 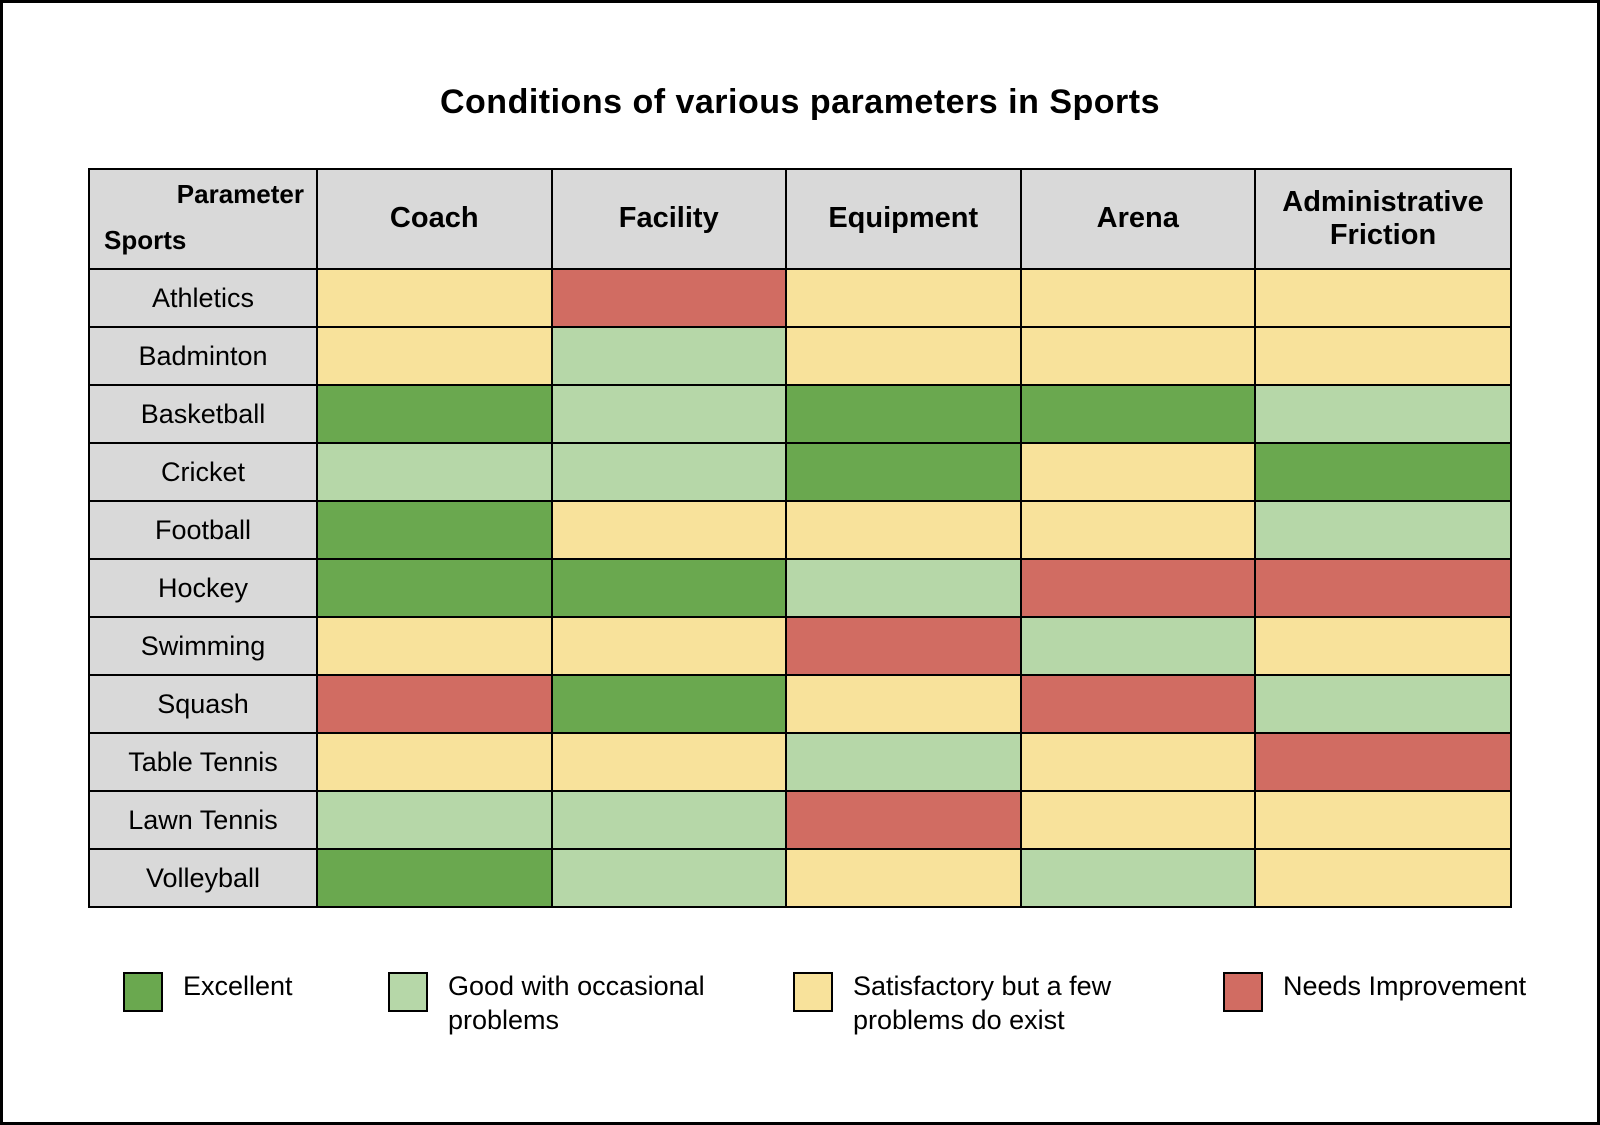 I want to click on table-row: Squash, so click(x=800, y=704).